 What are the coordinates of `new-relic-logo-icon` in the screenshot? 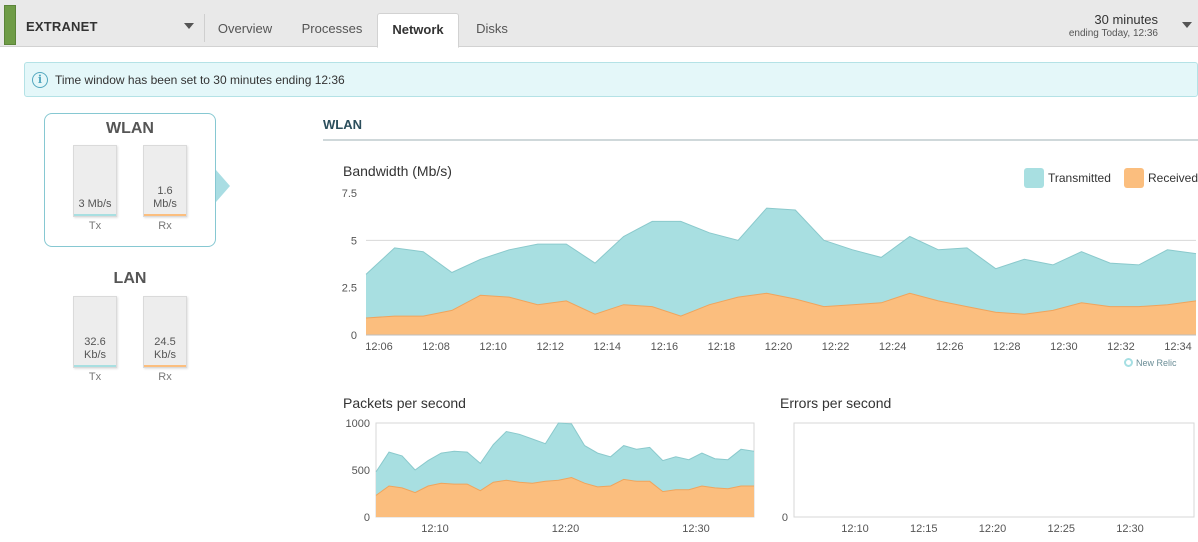 It's located at (1128, 362).